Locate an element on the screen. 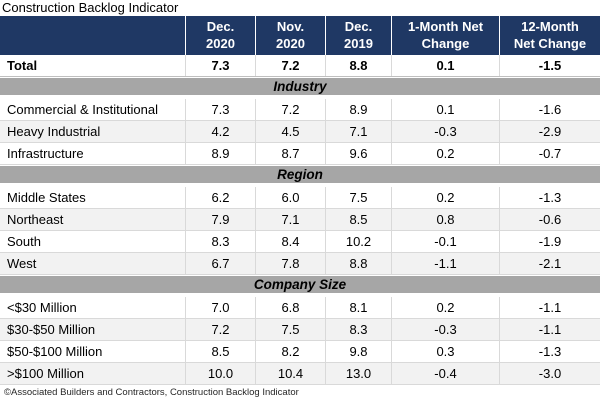 Image resolution: width=600 pixels, height=400 pixels. column-header-label: 12-Month Net Change is located at coordinates (550, 35).